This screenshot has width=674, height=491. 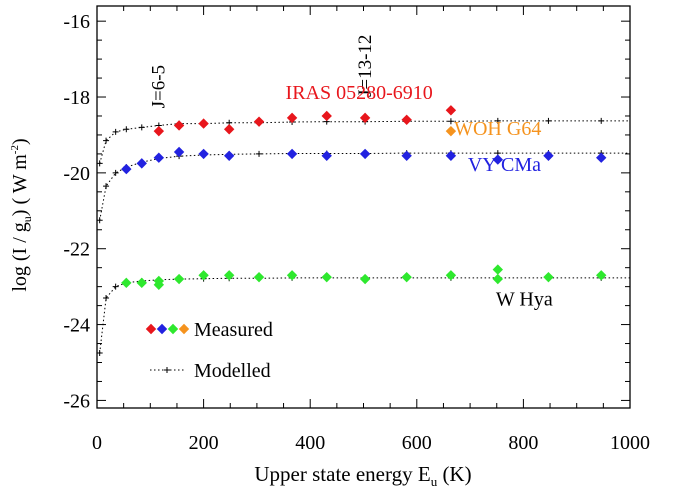 What do you see at coordinates (342, 474) in the screenshot?
I see `x-axis-label-main: Upper state energy E` at bounding box center [342, 474].